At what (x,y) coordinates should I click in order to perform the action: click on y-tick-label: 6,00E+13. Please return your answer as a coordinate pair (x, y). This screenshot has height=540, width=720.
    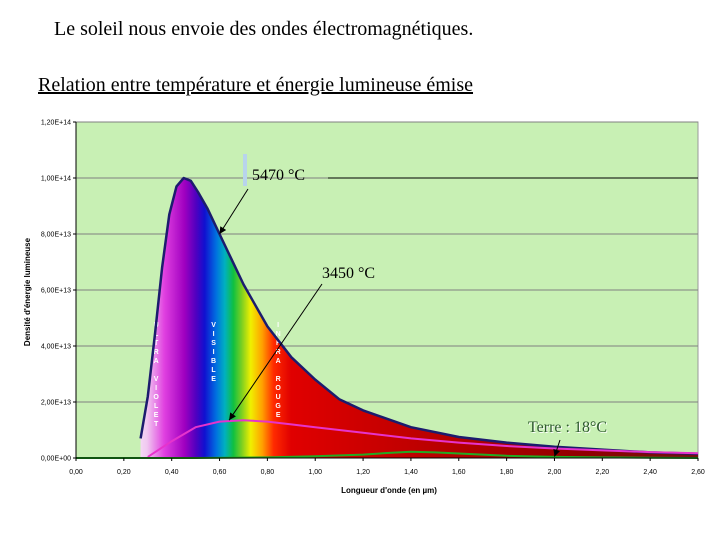
    Looking at the image, I should click on (56, 291).